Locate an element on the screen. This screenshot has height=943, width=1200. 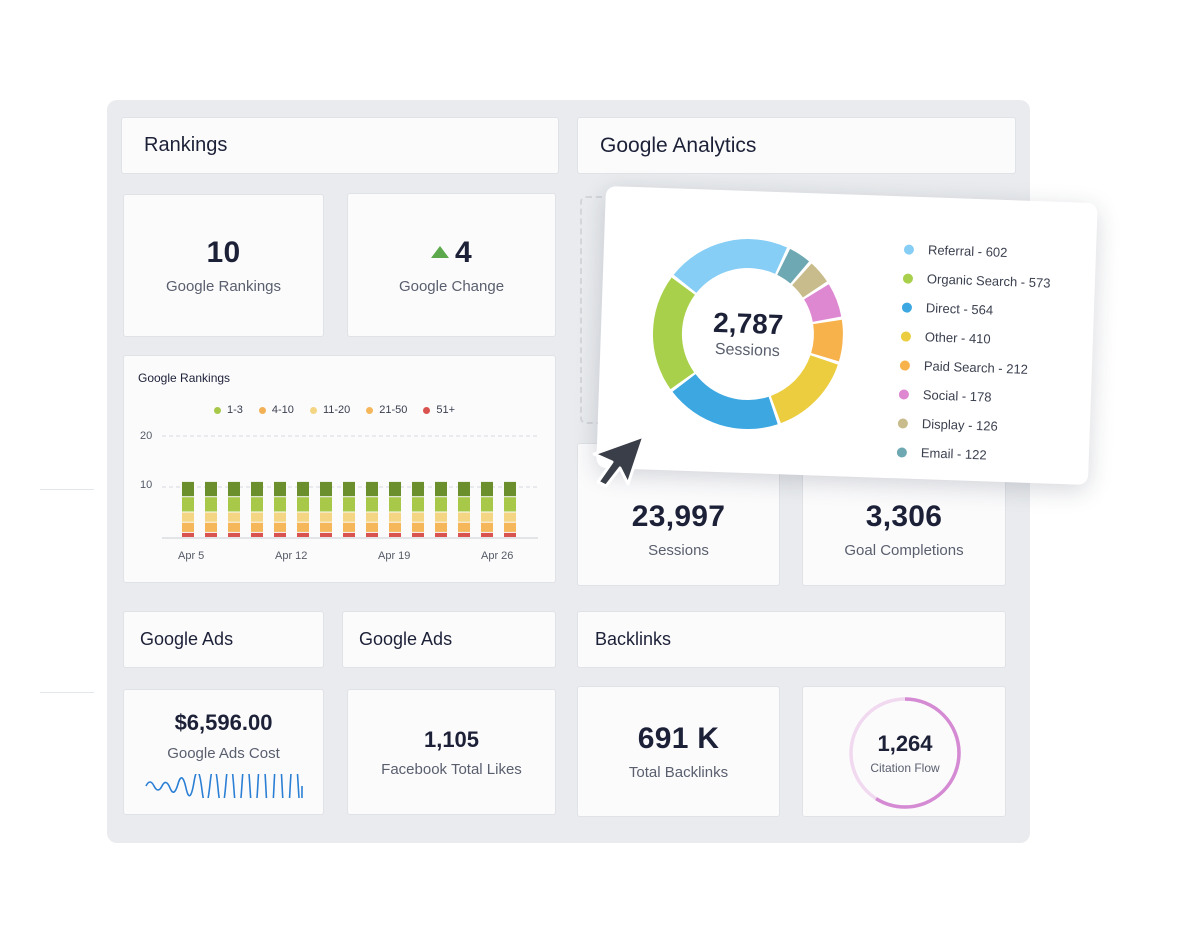
google-ads-cost-card: $6,596.00 Google Ads Cost is located at coordinates (223, 752).